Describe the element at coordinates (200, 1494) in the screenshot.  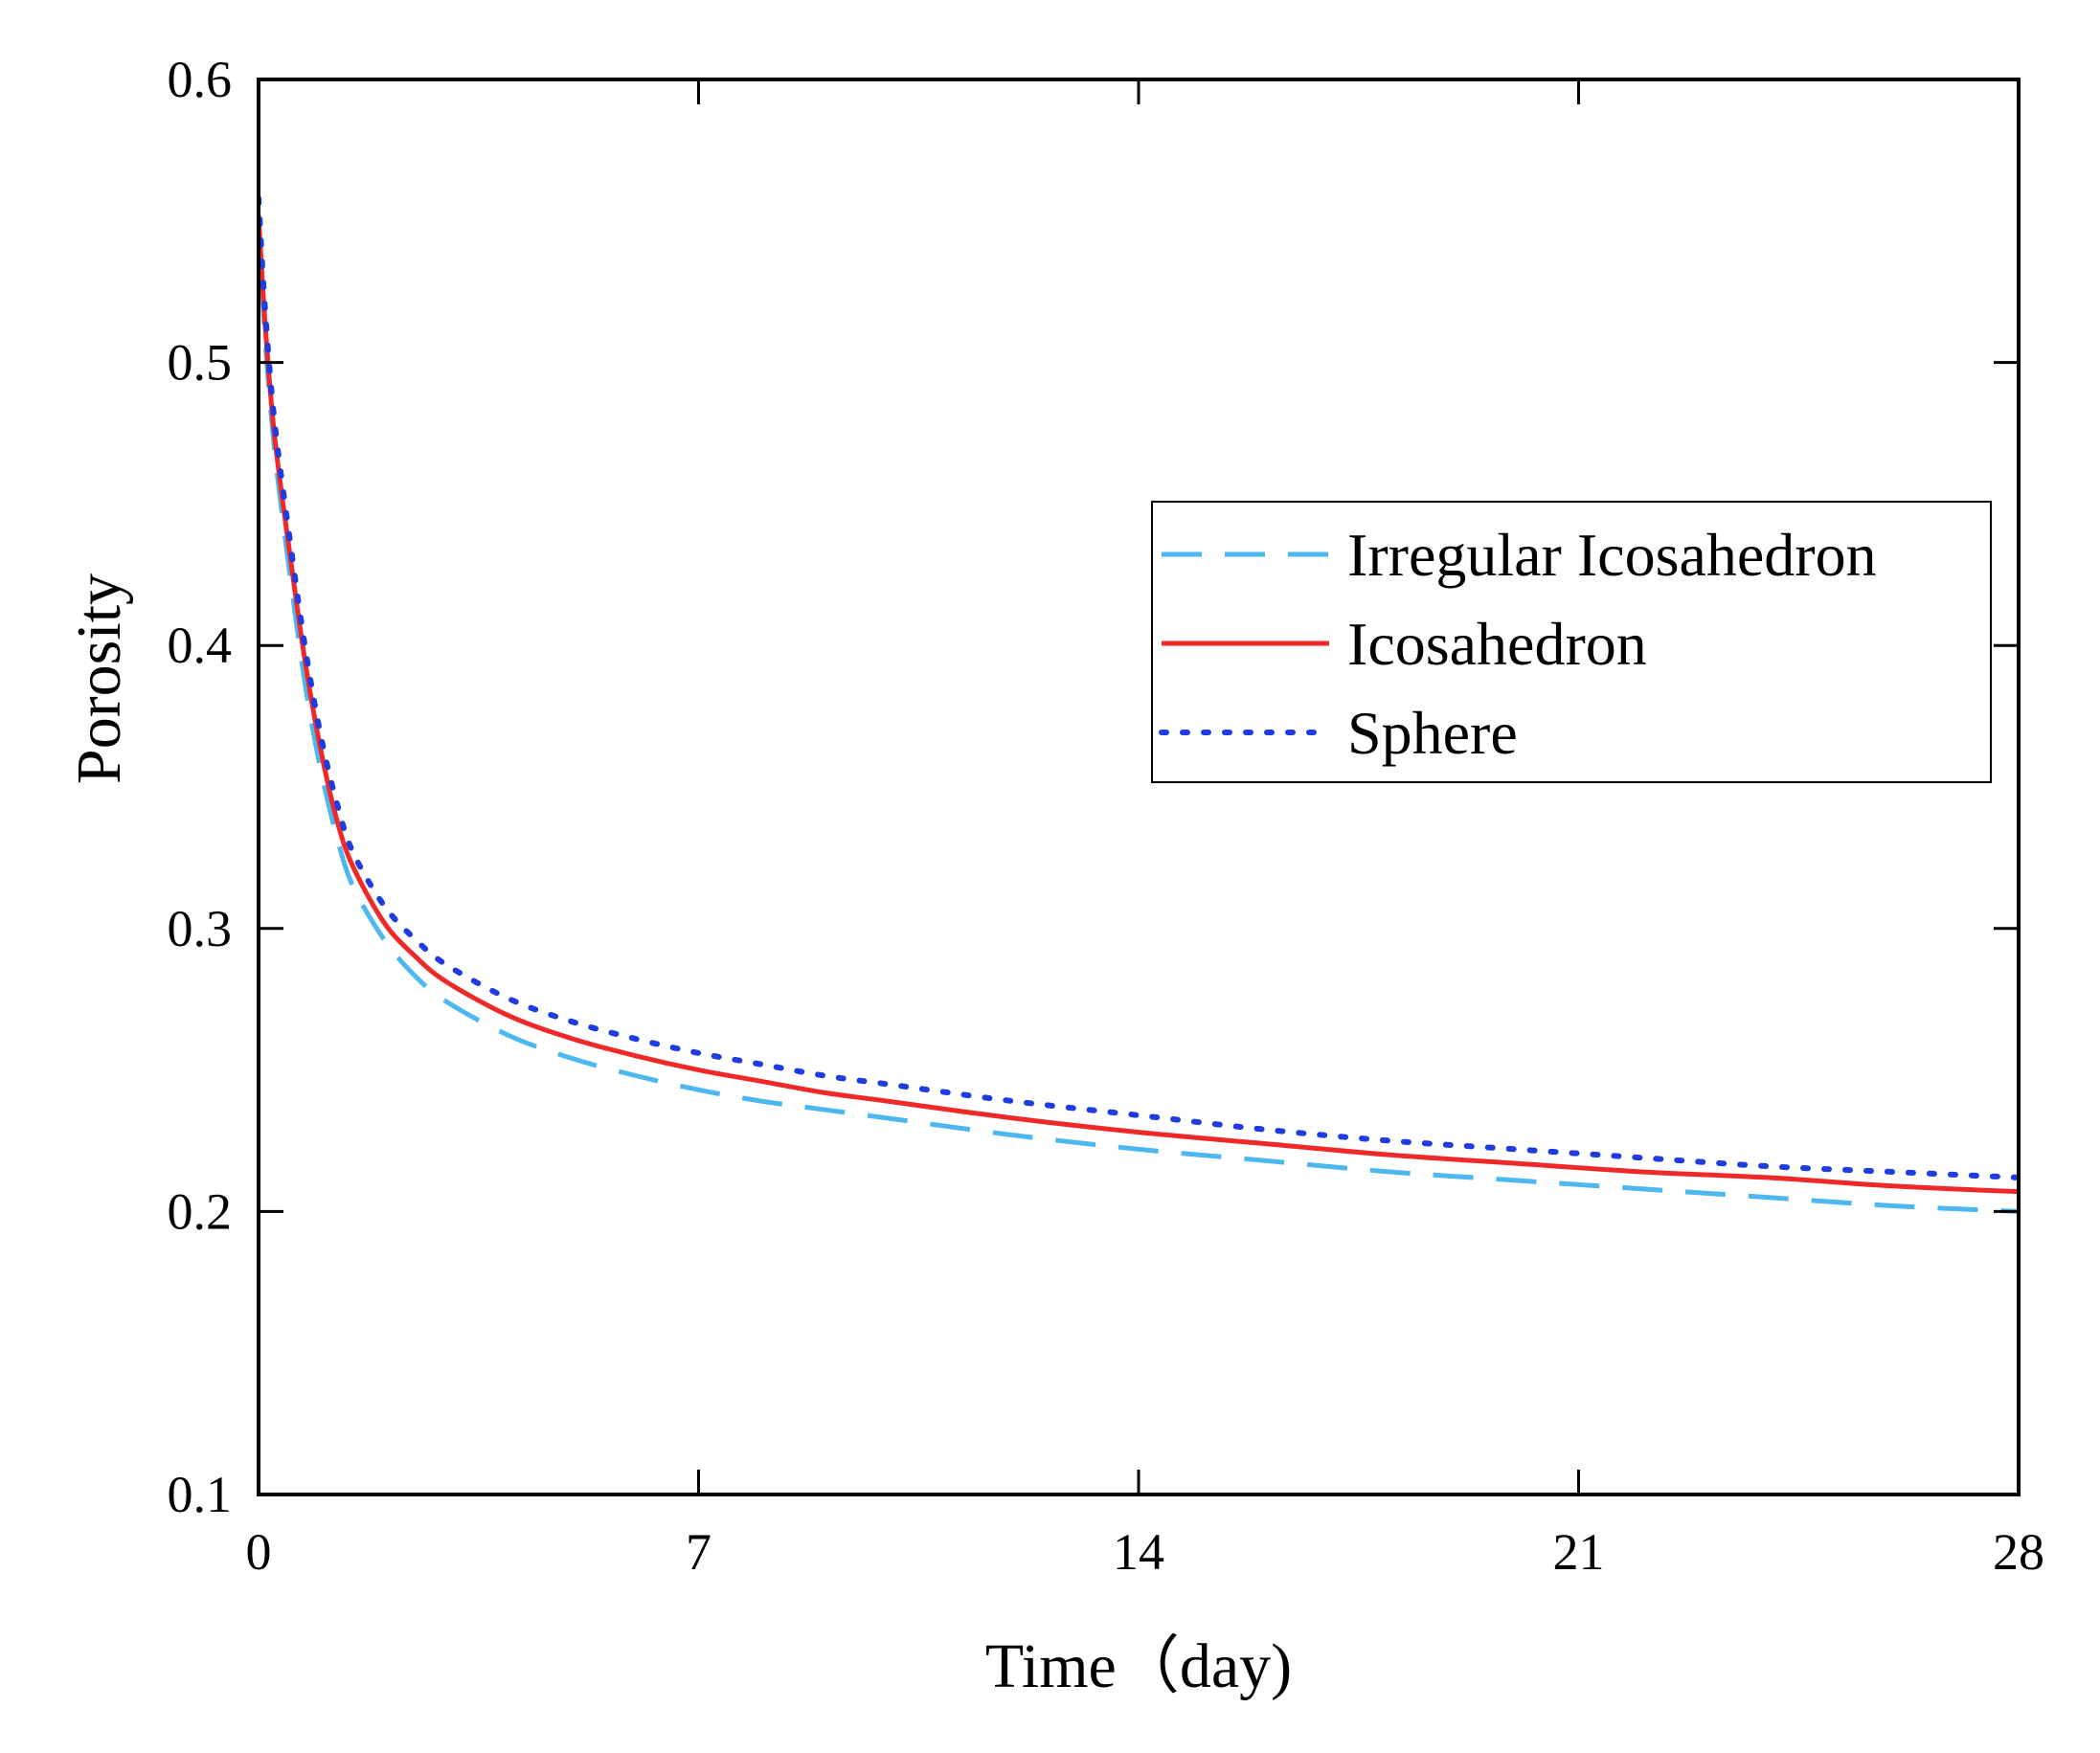
I see `y-tick-label: 0.1` at that location.